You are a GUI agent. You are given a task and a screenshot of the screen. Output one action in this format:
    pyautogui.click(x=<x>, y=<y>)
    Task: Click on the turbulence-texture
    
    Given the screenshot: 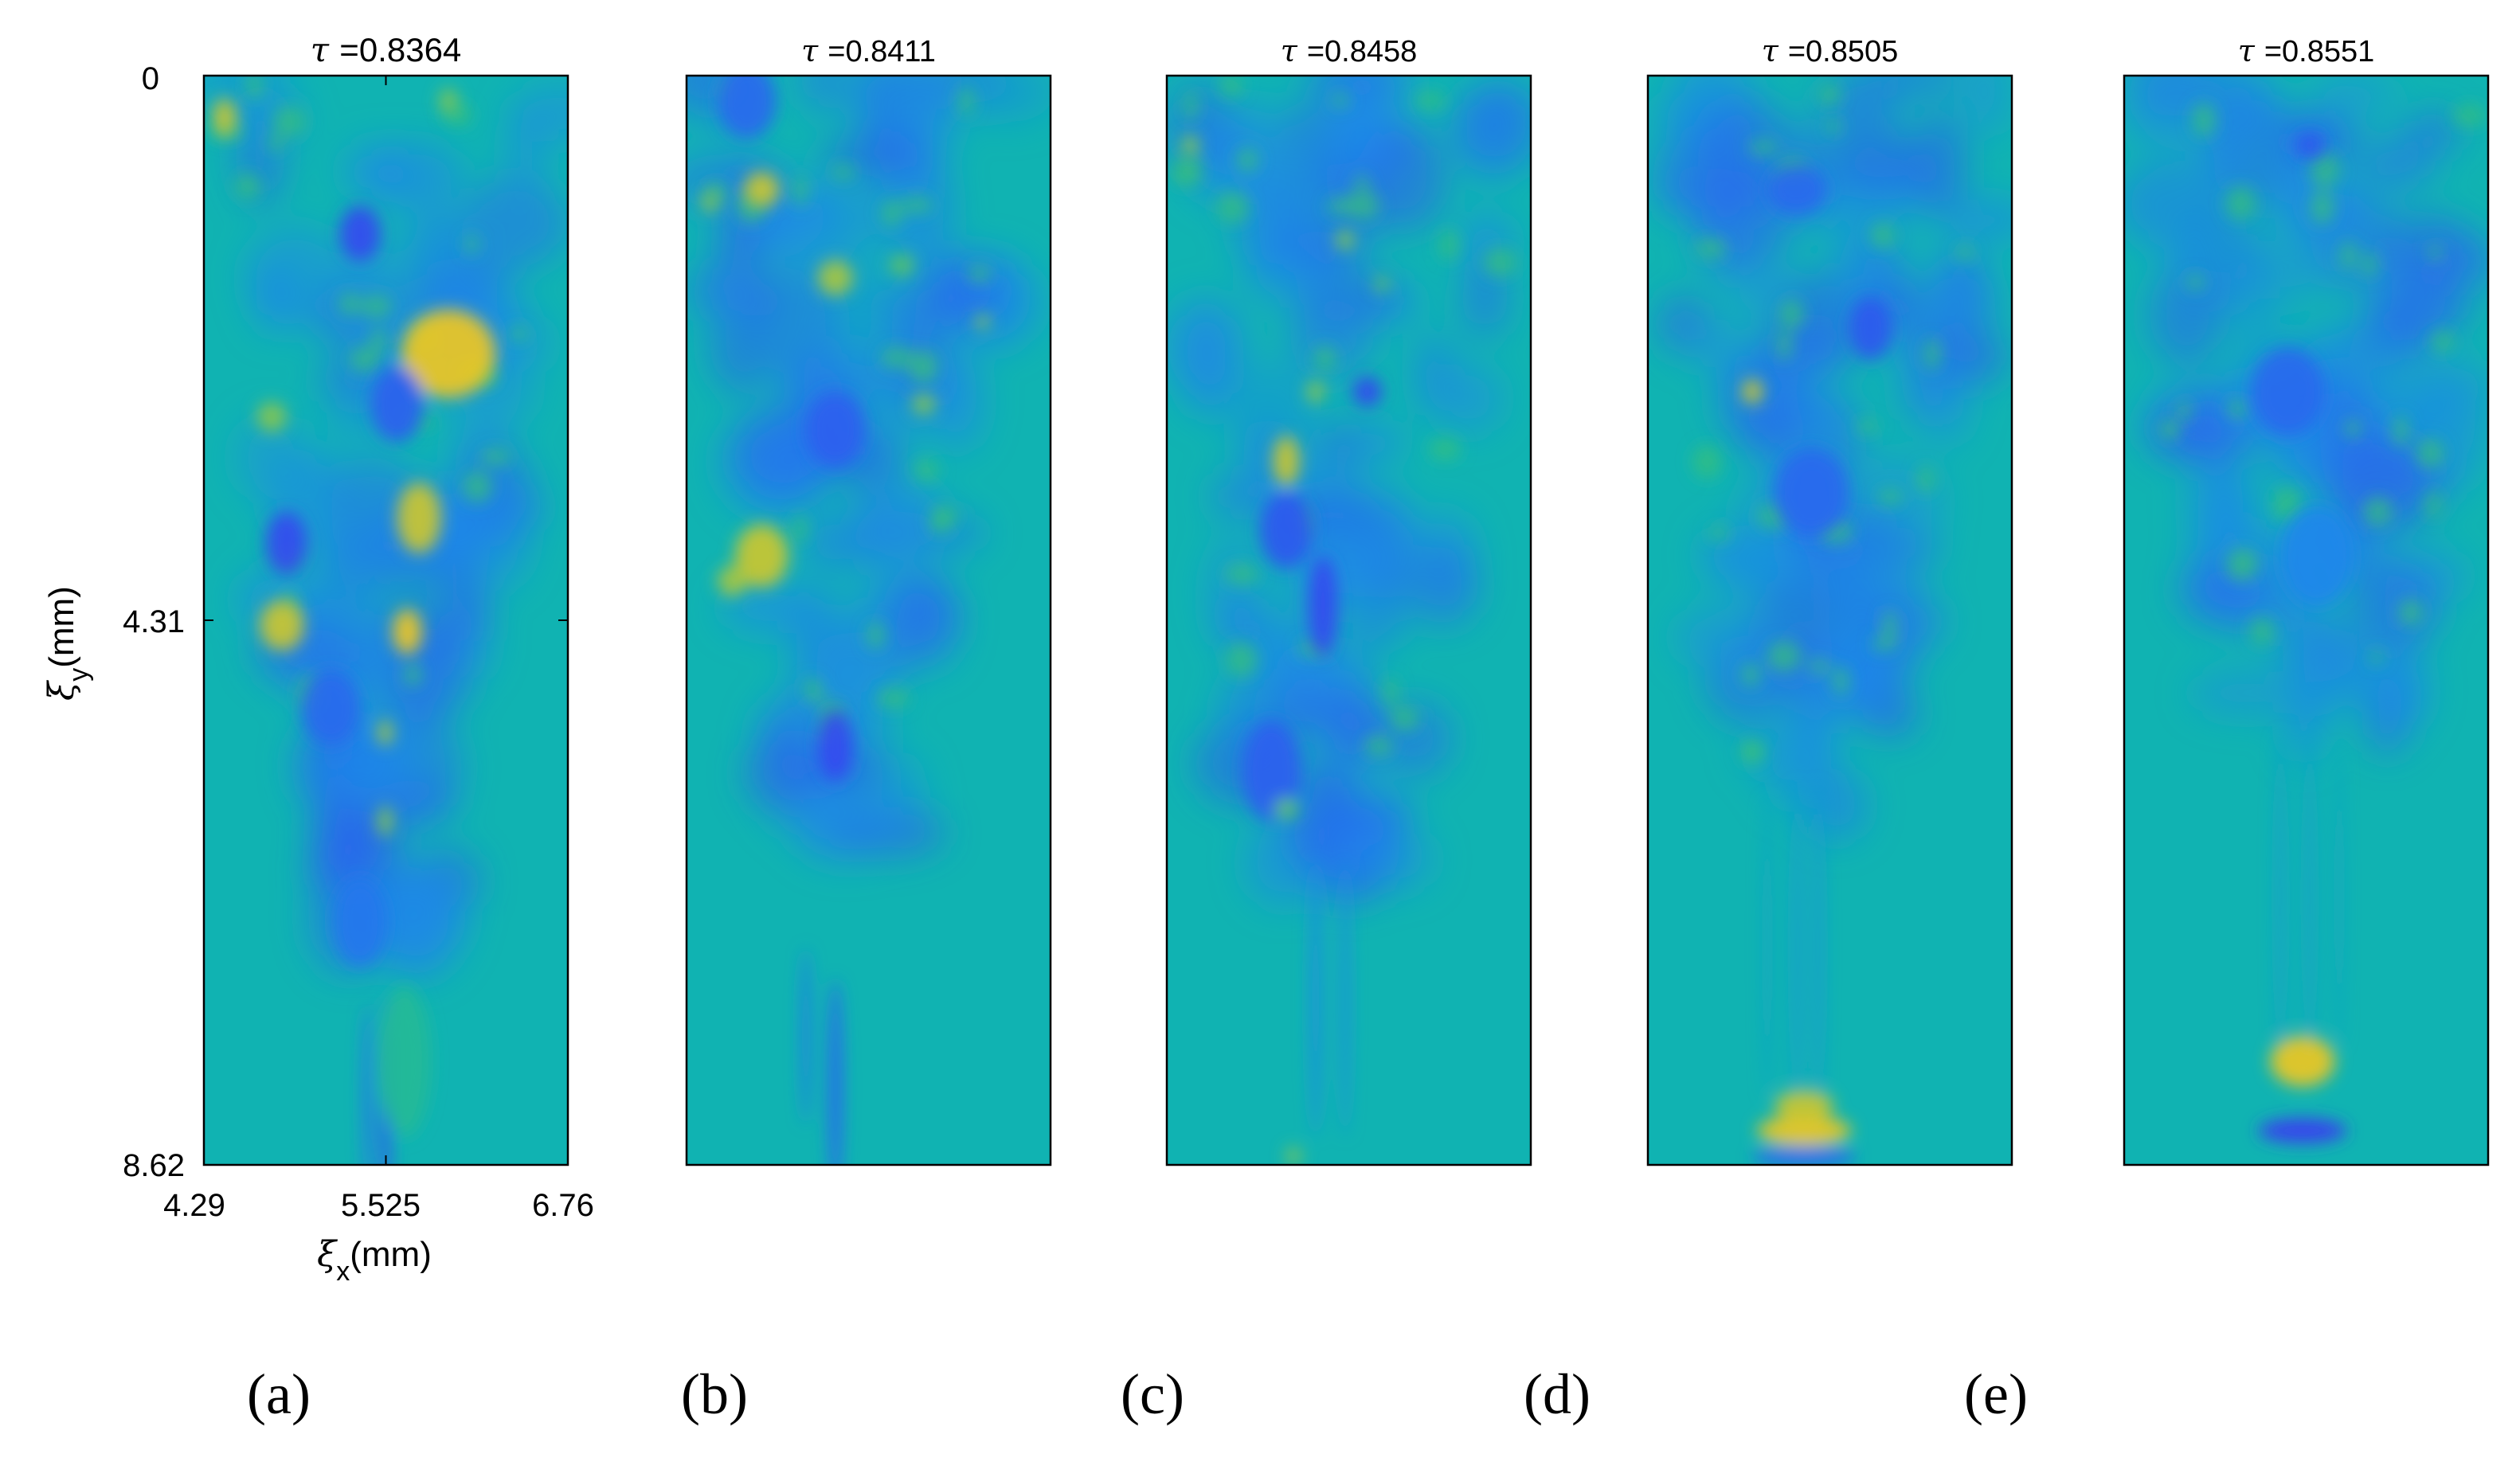 What is the action you would take?
    pyautogui.click(x=1349, y=491)
    